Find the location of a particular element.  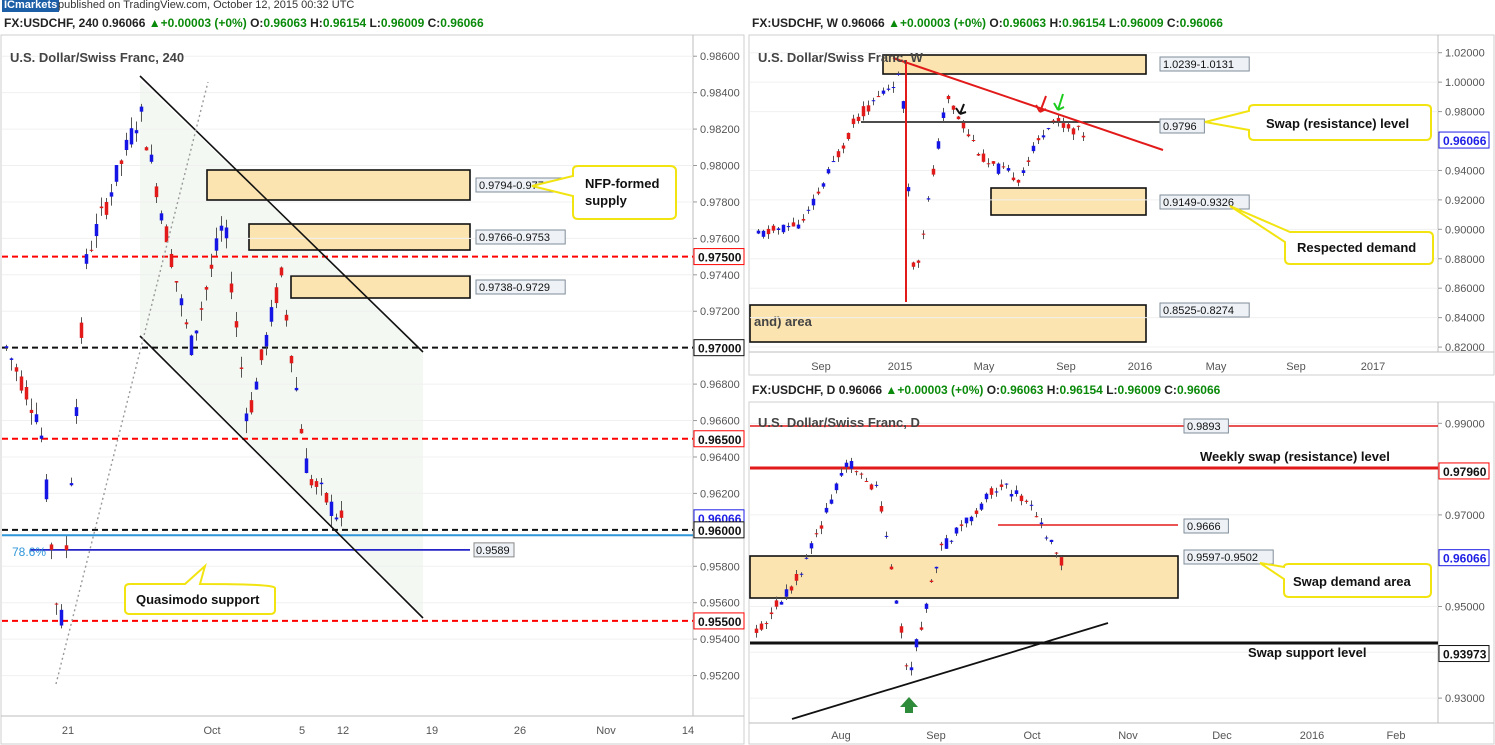

fib-trend-line is located at coordinates (132, 383).